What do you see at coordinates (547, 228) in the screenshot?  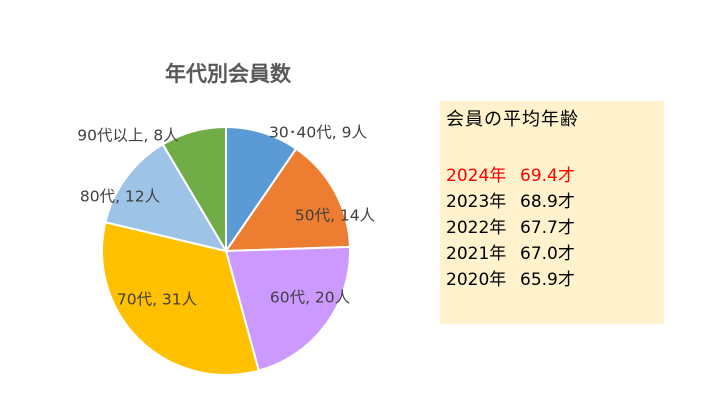 I see `average-age-value: 67.7才` at bounding box center [547, 228].